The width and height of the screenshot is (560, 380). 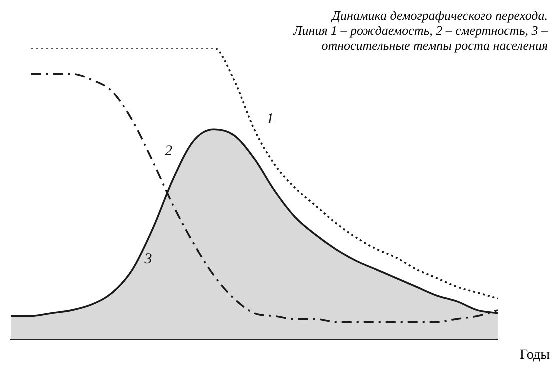 I want to click on chart-subtitle: Линия 1 – рождаемость, 2 – смертность, 3 – относительные темпы роста населения, so click(x=420, y=38).